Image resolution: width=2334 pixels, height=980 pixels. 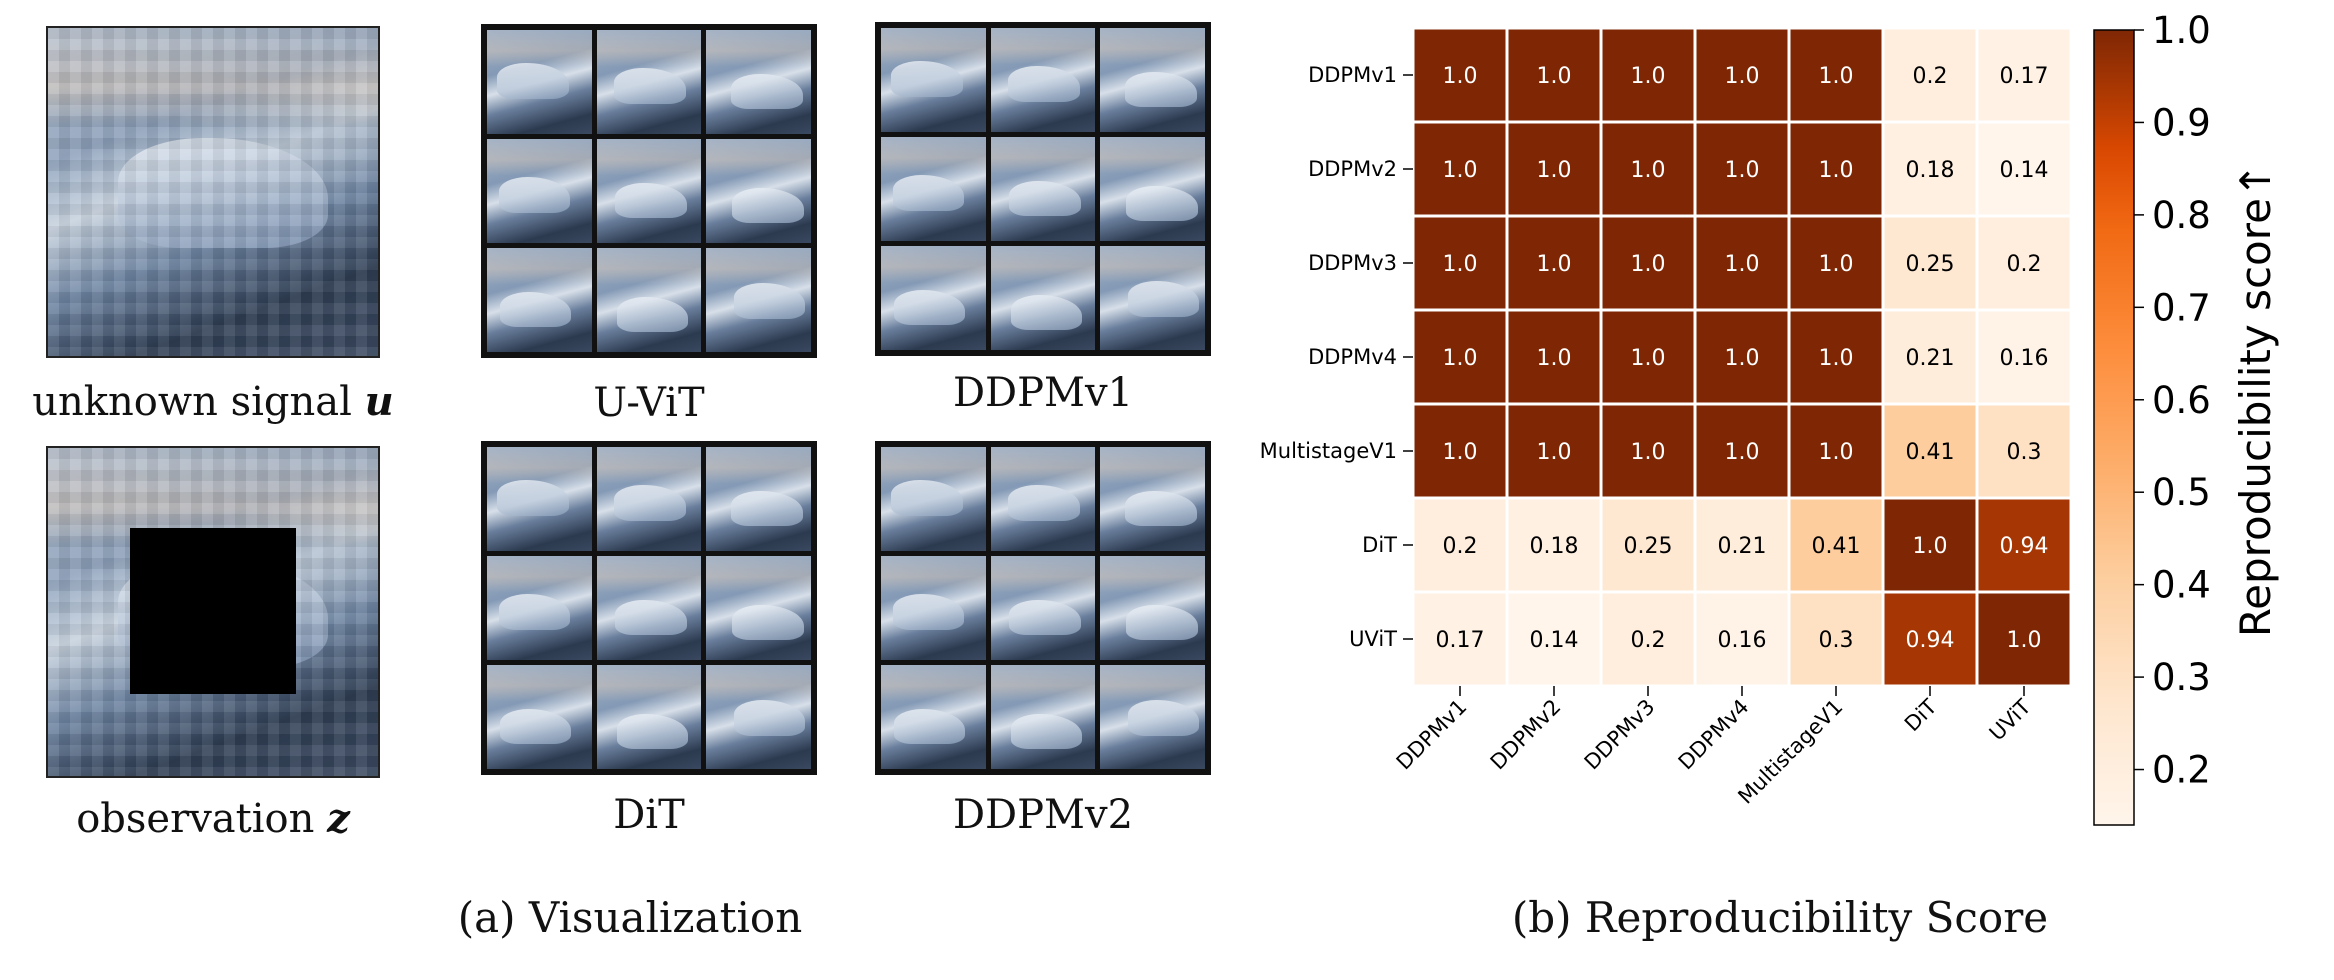 I want to click on col-tick-label: DiT, so click(x=1921, y=715).